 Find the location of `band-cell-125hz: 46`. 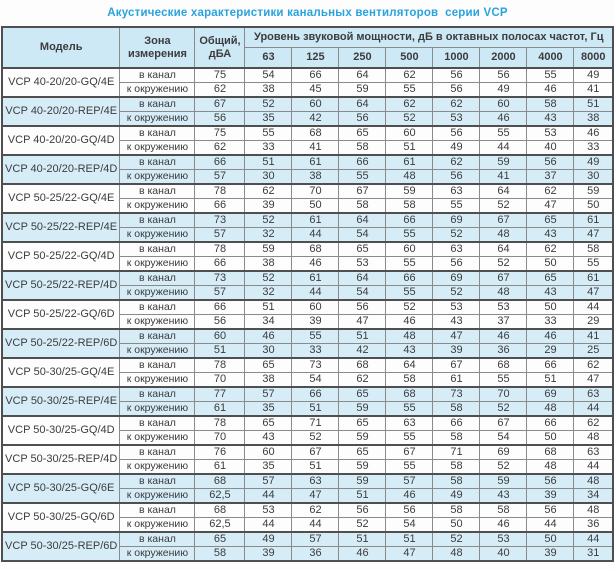

band-cell-125hz: 46 is located at coordinates (315, 264).